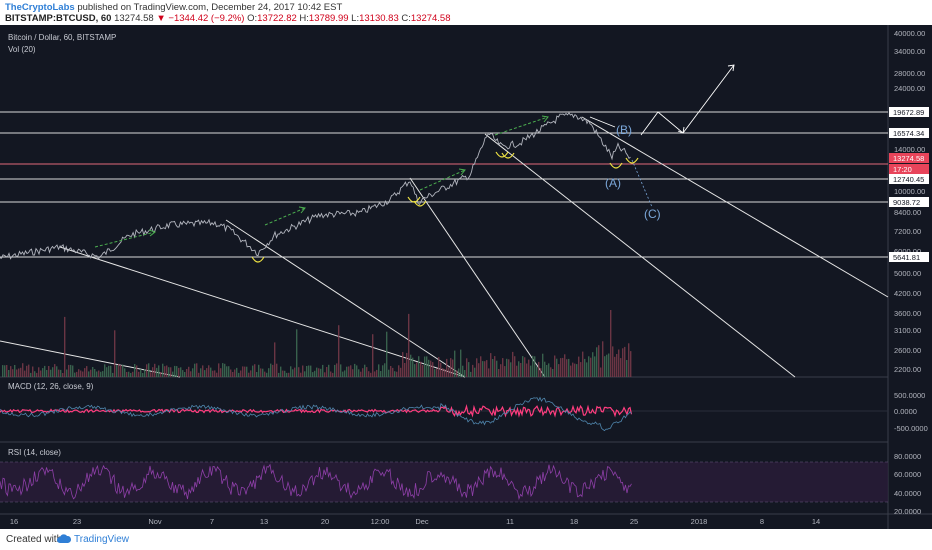 The width and height of the screenshot is (932, 550). I want to click on price-axis-label: 2200.00, so click(907, 369).